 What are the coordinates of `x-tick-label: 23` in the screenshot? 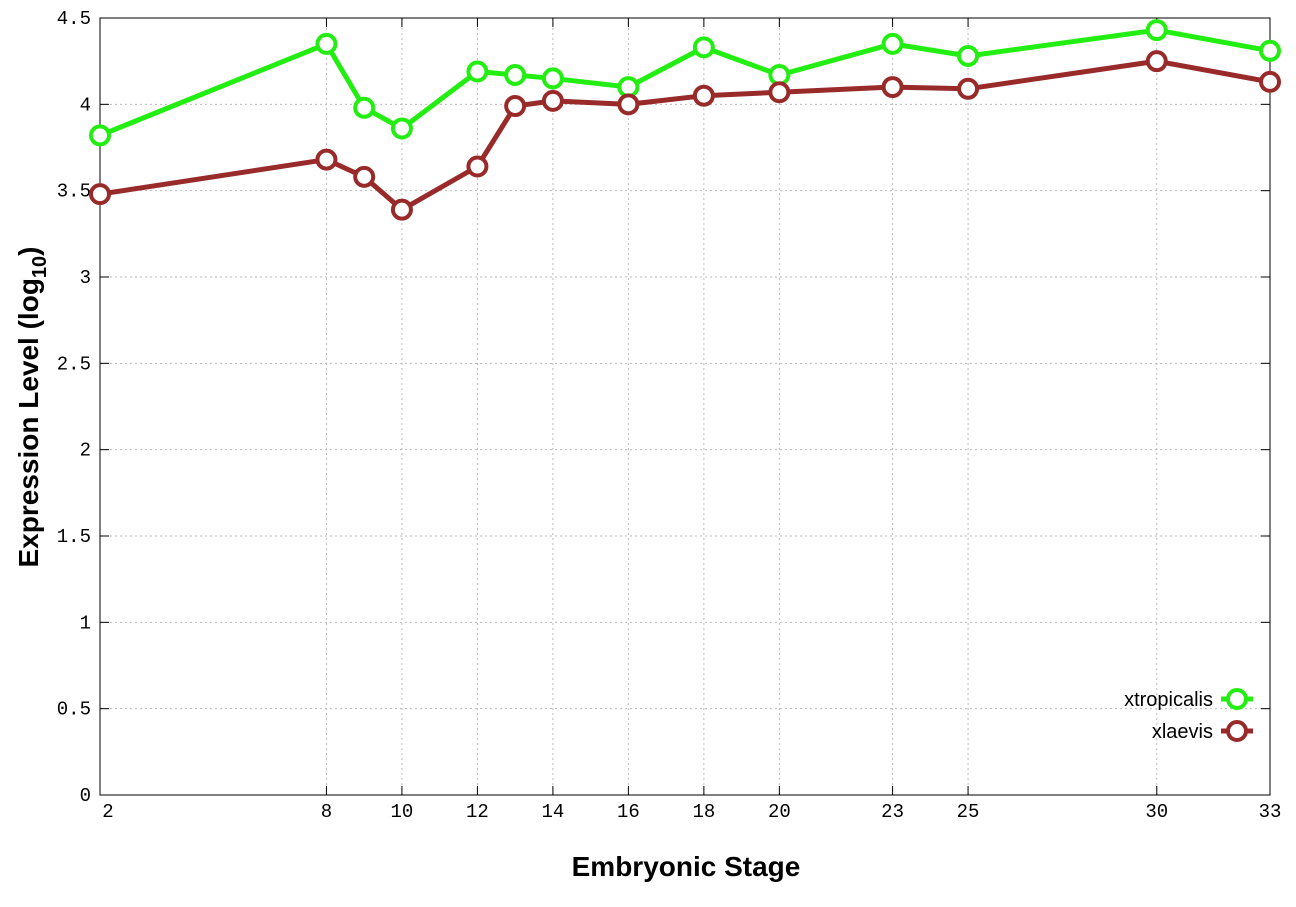 It's located at (892, 812).